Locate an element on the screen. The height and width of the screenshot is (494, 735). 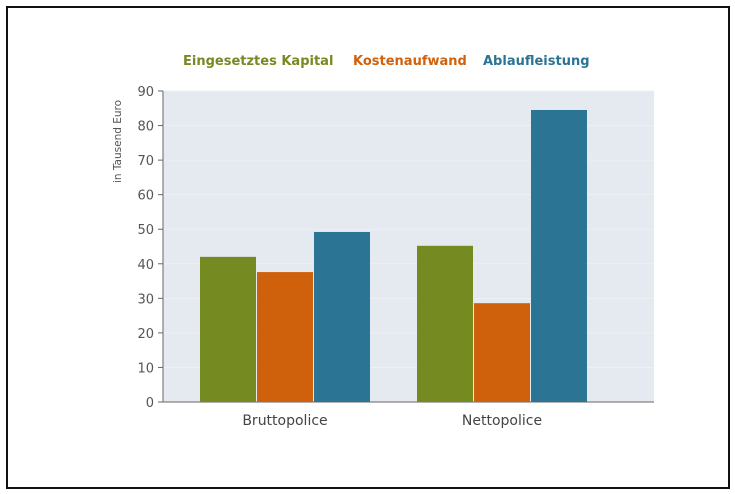
y-tick-label: 50 is located at coordinates (145, 230).